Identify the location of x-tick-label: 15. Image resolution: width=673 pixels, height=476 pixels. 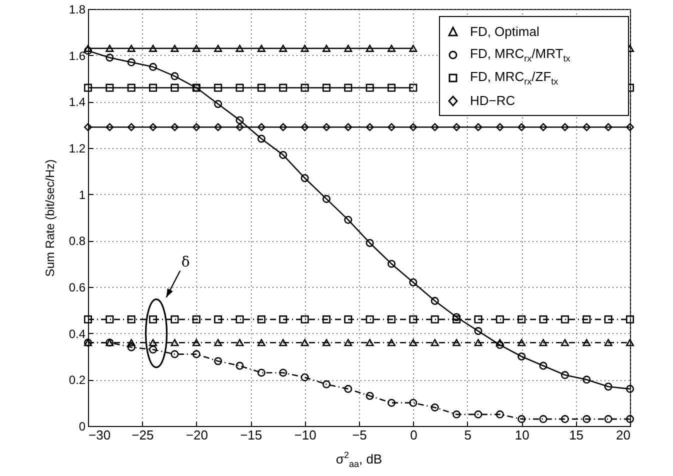
(576, 435).